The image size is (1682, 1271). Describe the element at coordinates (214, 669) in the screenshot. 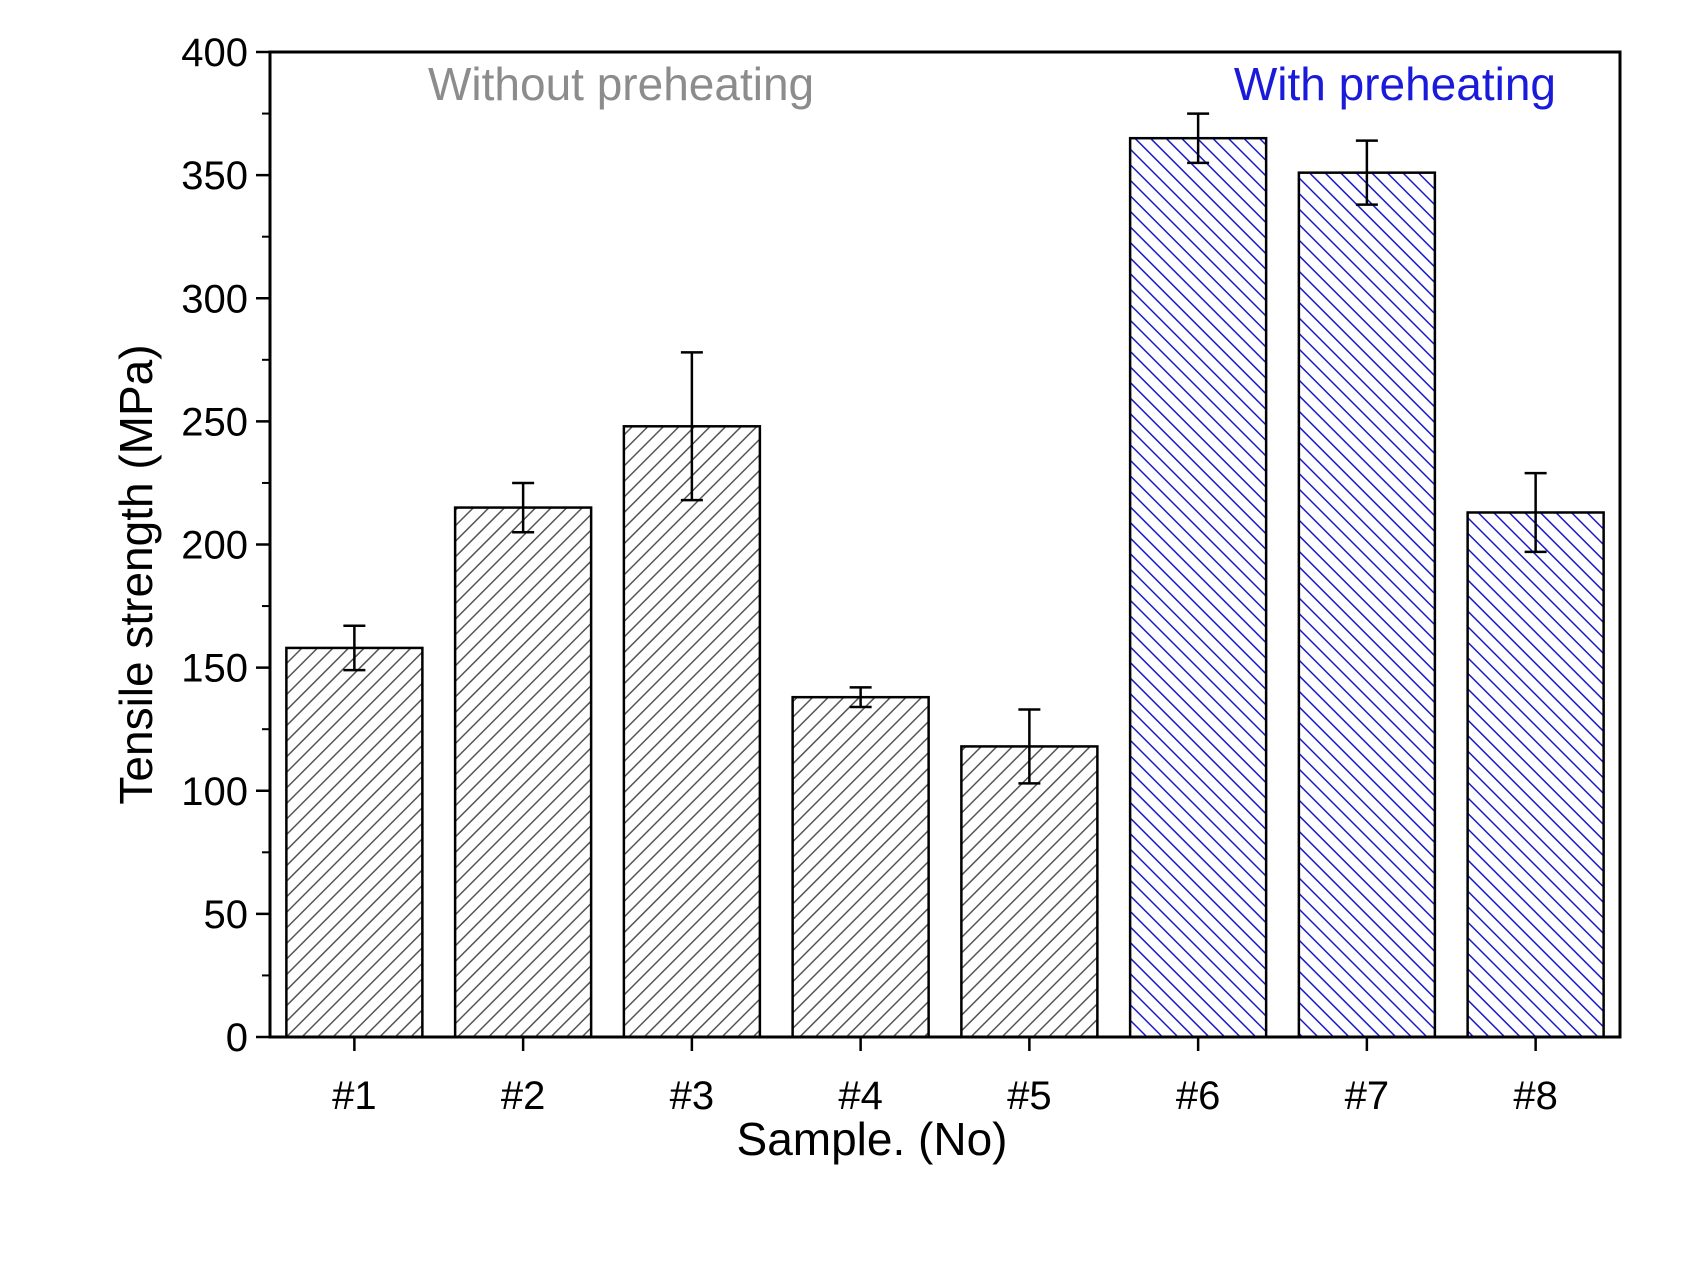

I see `y-tick-label-150: 150` at that location.